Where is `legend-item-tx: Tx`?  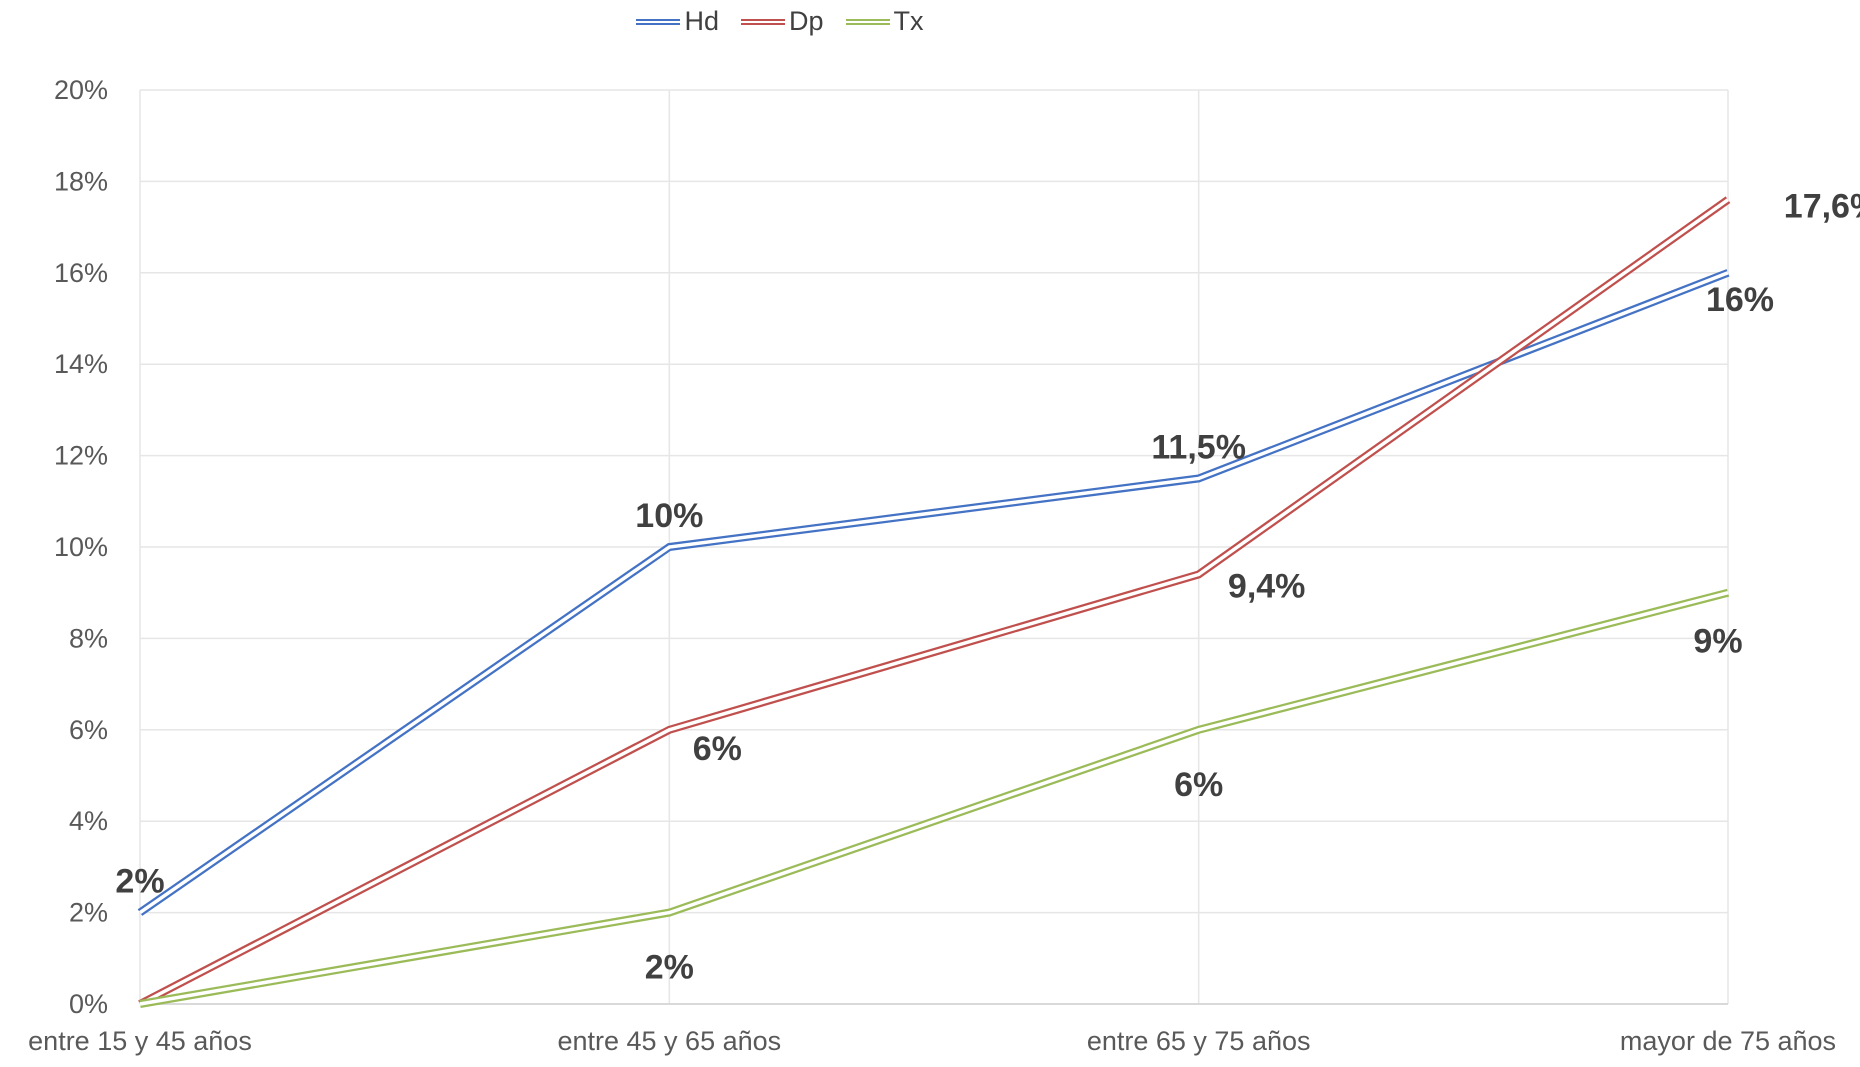 legend-item-tx: Tx is located at coordinates (884, 21).